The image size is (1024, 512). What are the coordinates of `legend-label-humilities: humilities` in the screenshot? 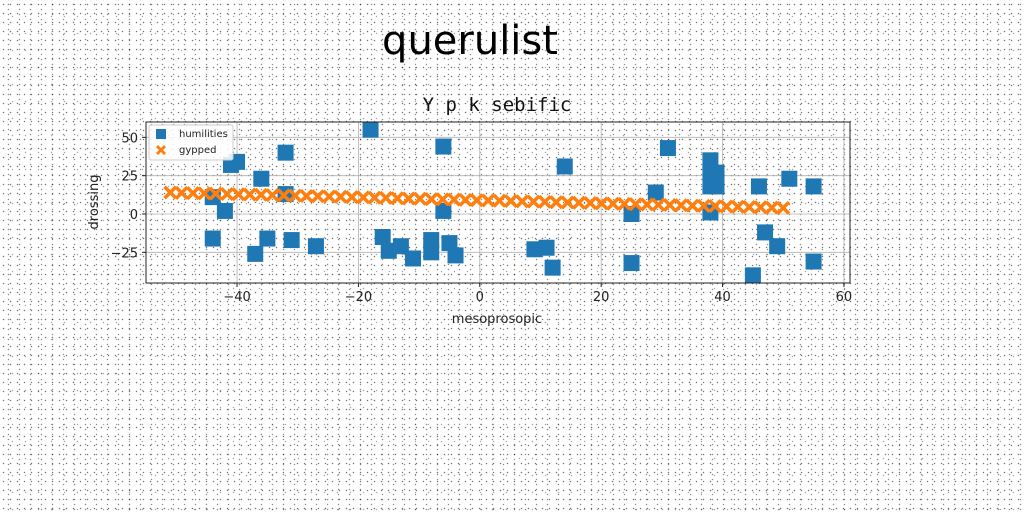 It's located at (203, 134).